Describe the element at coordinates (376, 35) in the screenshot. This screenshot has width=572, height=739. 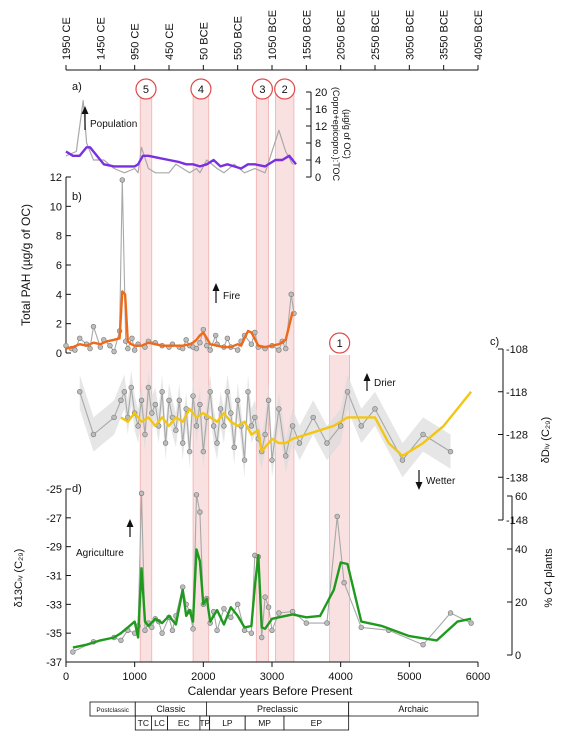
I see `top-axis-tick-label: 2550 BCE` at that location.